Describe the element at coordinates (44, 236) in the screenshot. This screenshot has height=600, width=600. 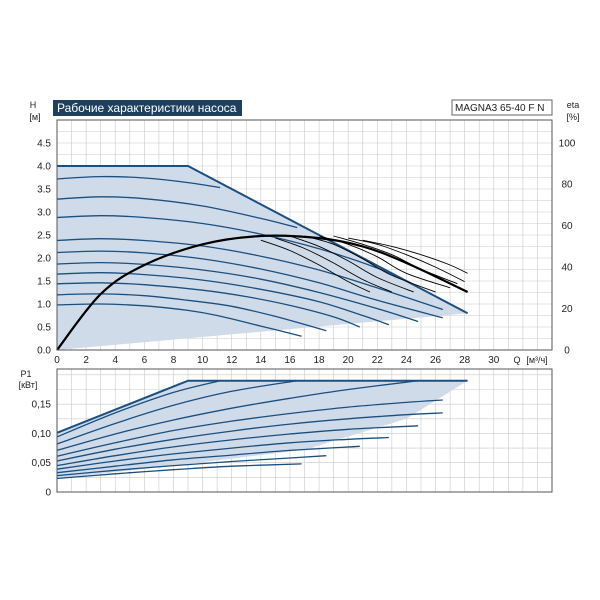
I see `y-tick-label: 2.5` at that location.